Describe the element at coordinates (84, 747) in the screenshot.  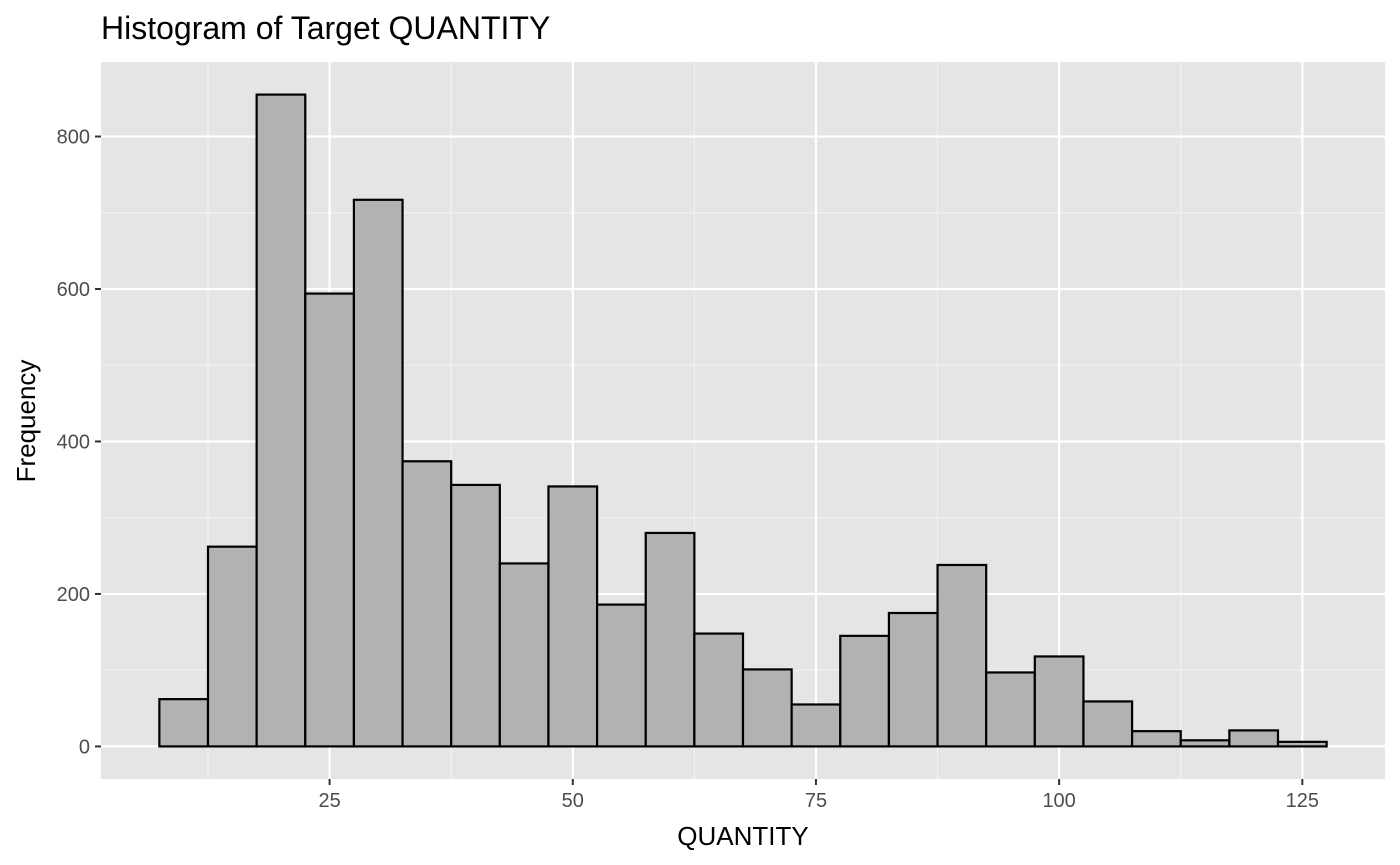
I see `y-tick-label: 0` at that location.